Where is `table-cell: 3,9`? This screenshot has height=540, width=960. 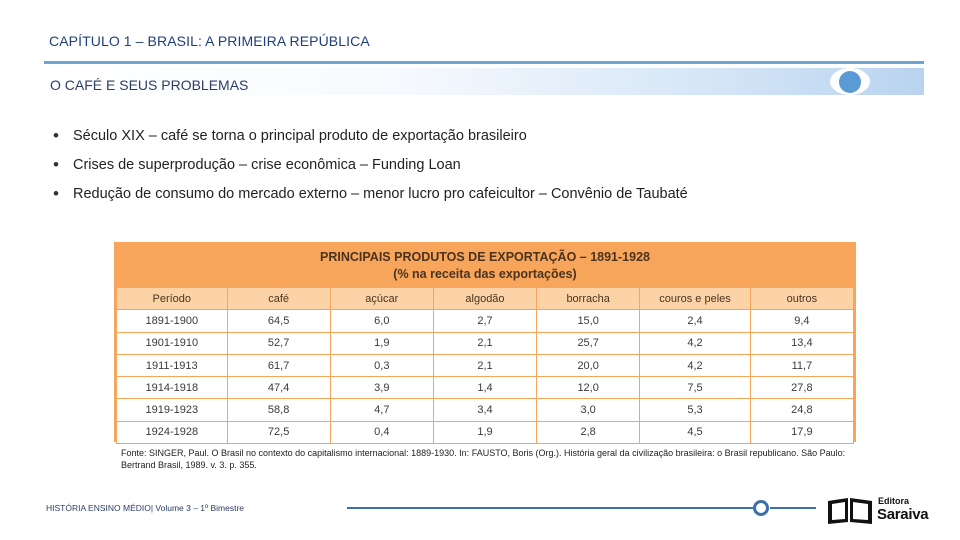
table-cell: 3,9 is located at coordinates (381, 388).